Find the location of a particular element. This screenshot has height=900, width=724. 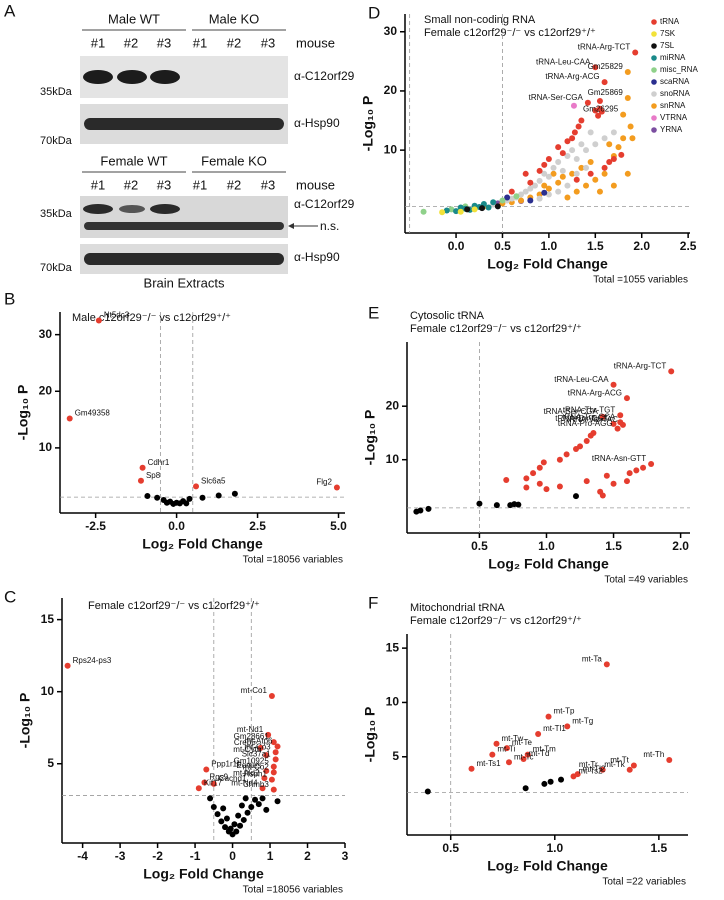

point-label: tRNA-Thr-CGT is located at coordinates (581, 418).